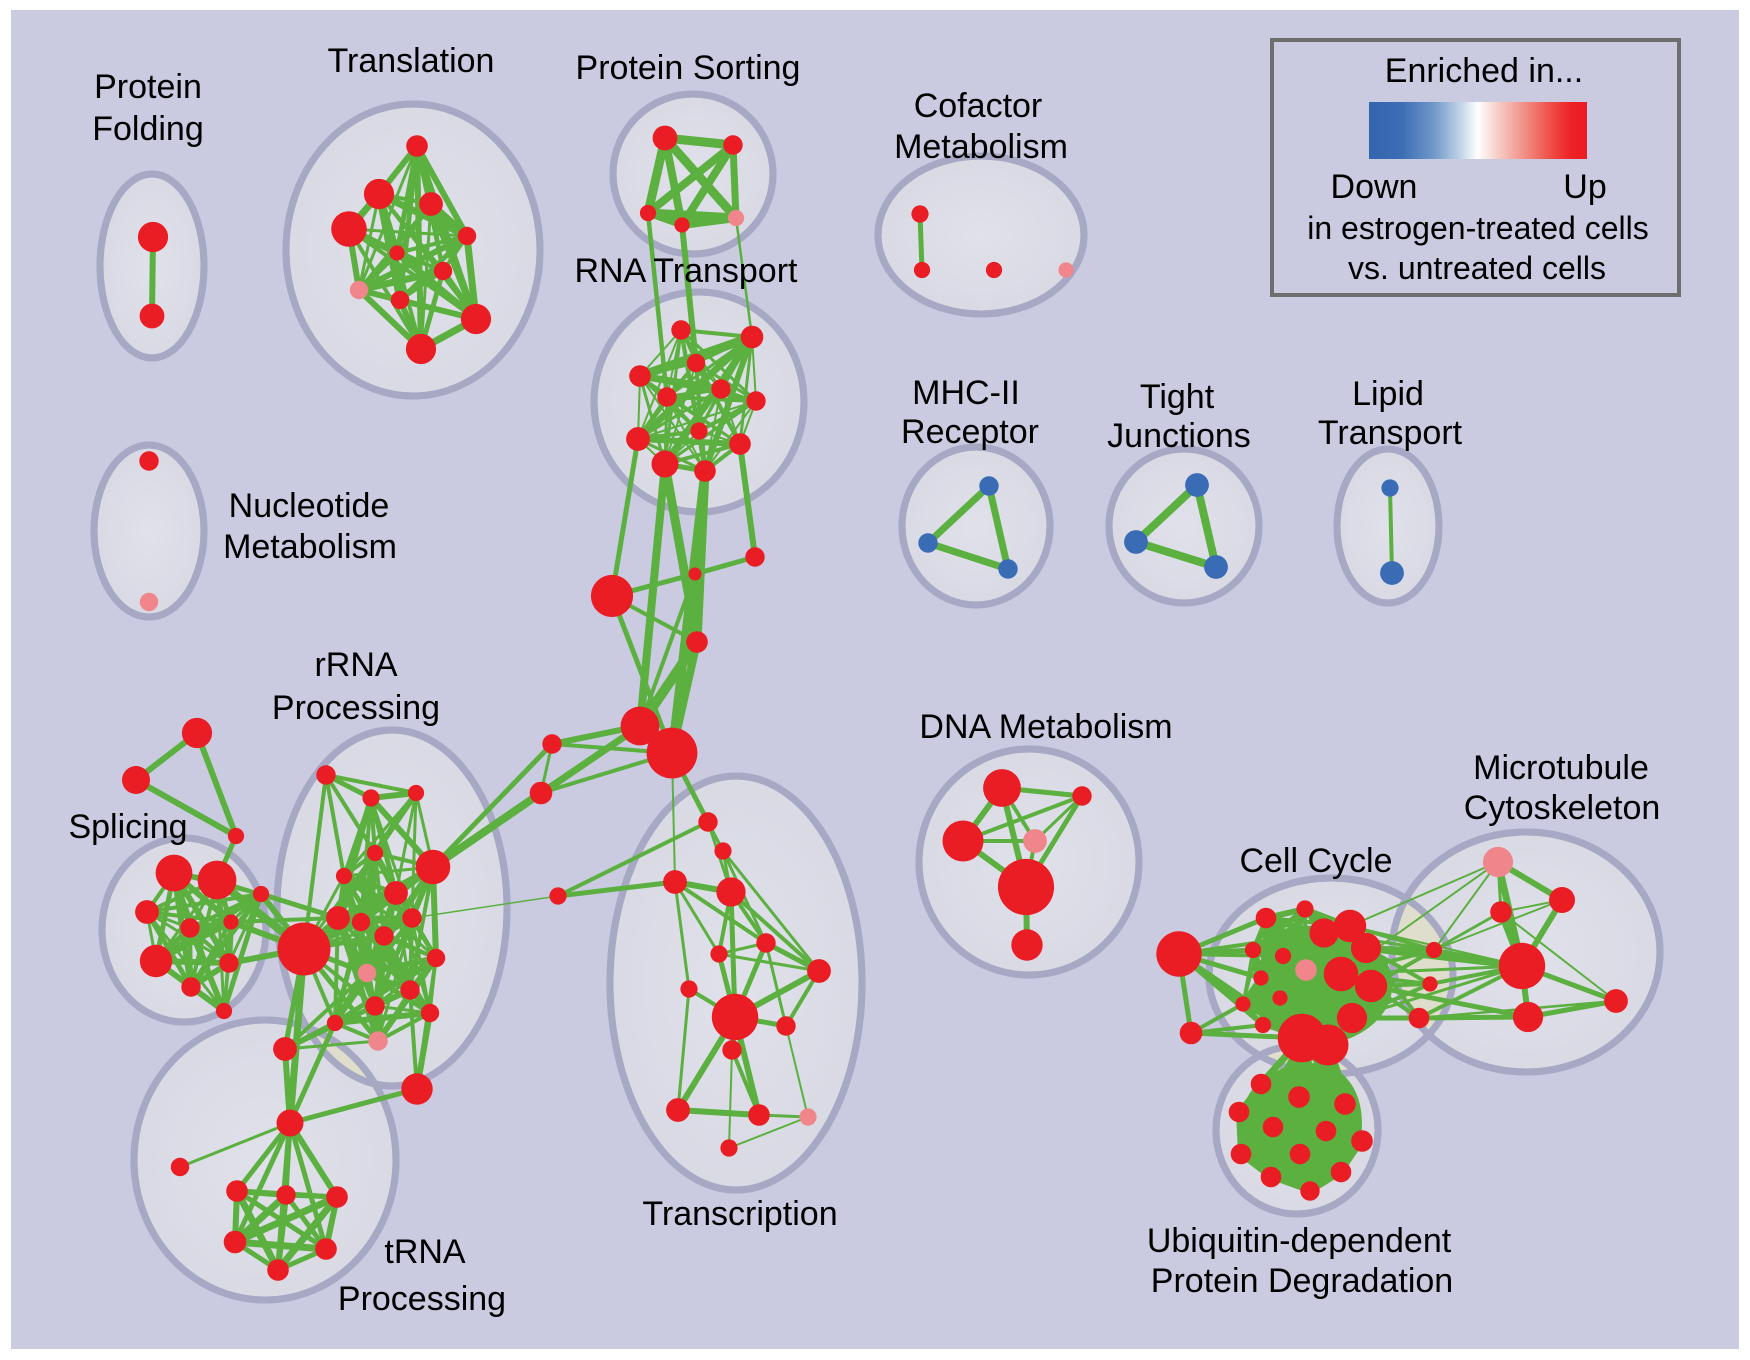  I want to click on svg-text: Down, so click(1374, 187).